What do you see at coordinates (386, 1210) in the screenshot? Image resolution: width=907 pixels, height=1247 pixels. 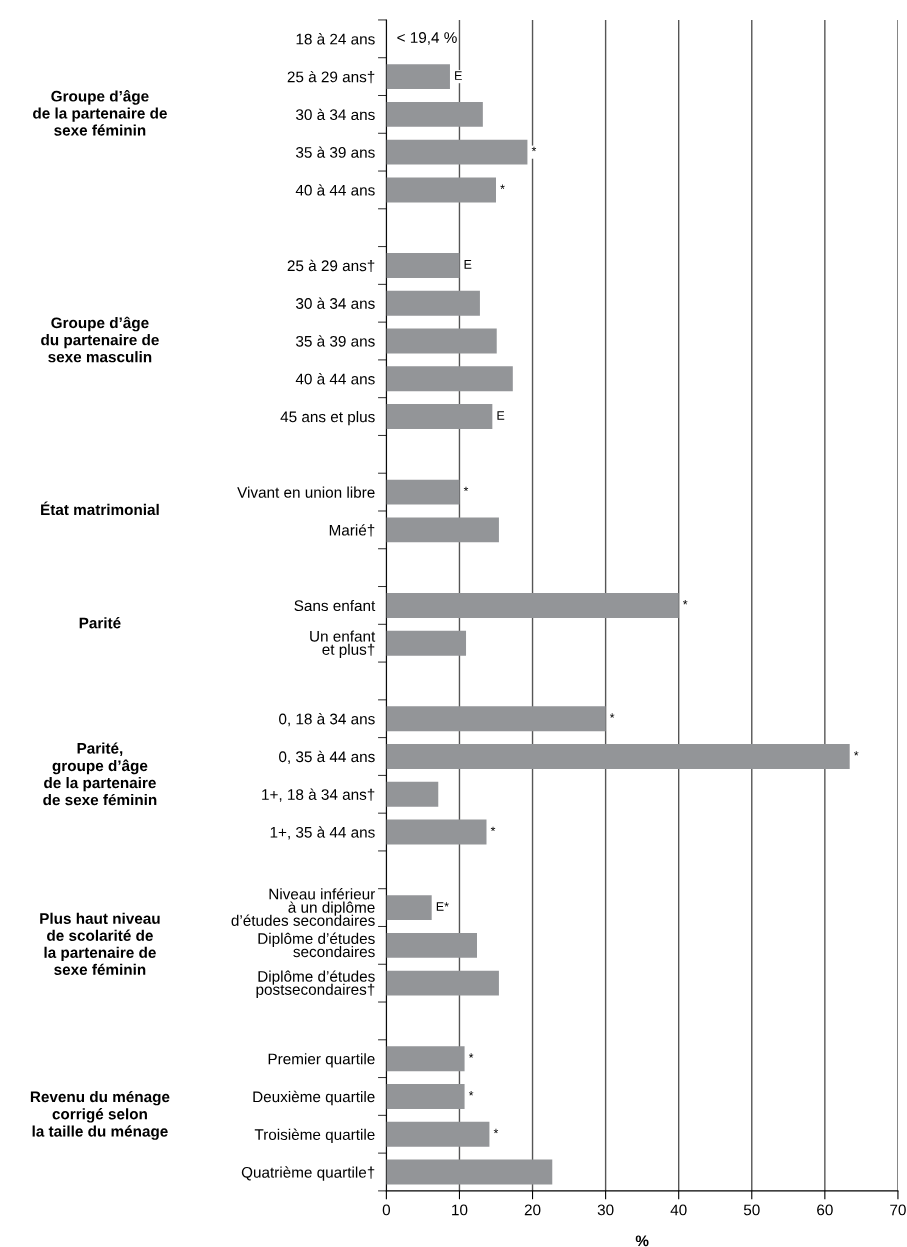 I see `x-tick-label: 0` at bounding box center [386, 1210].